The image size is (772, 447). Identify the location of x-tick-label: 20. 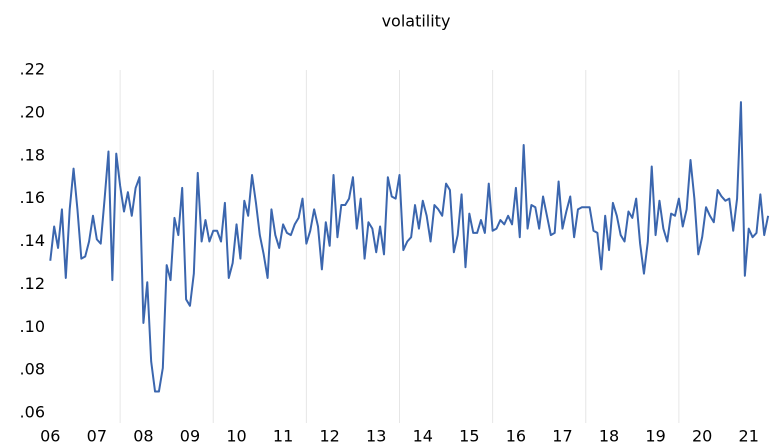
(702, 436).